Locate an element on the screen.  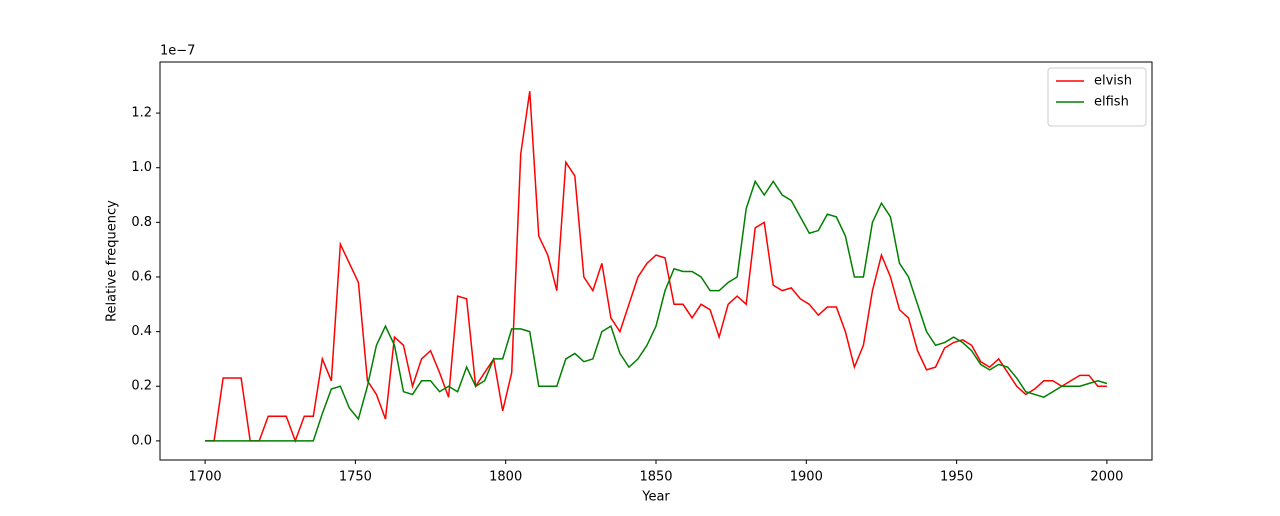
y-tick-label: 0.0 is located at coordinates (141, 440).